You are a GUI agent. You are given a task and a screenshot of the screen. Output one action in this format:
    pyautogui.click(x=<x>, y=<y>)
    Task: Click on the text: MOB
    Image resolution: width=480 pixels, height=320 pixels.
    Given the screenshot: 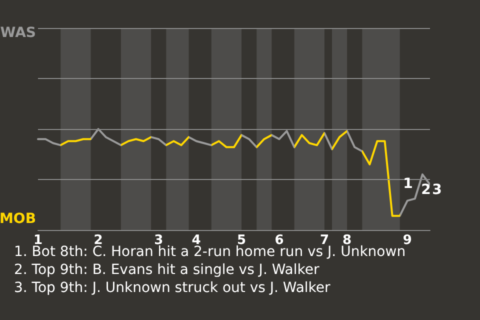 What is the action you would take?
    pyautogui.click(x=18, y=219)
    